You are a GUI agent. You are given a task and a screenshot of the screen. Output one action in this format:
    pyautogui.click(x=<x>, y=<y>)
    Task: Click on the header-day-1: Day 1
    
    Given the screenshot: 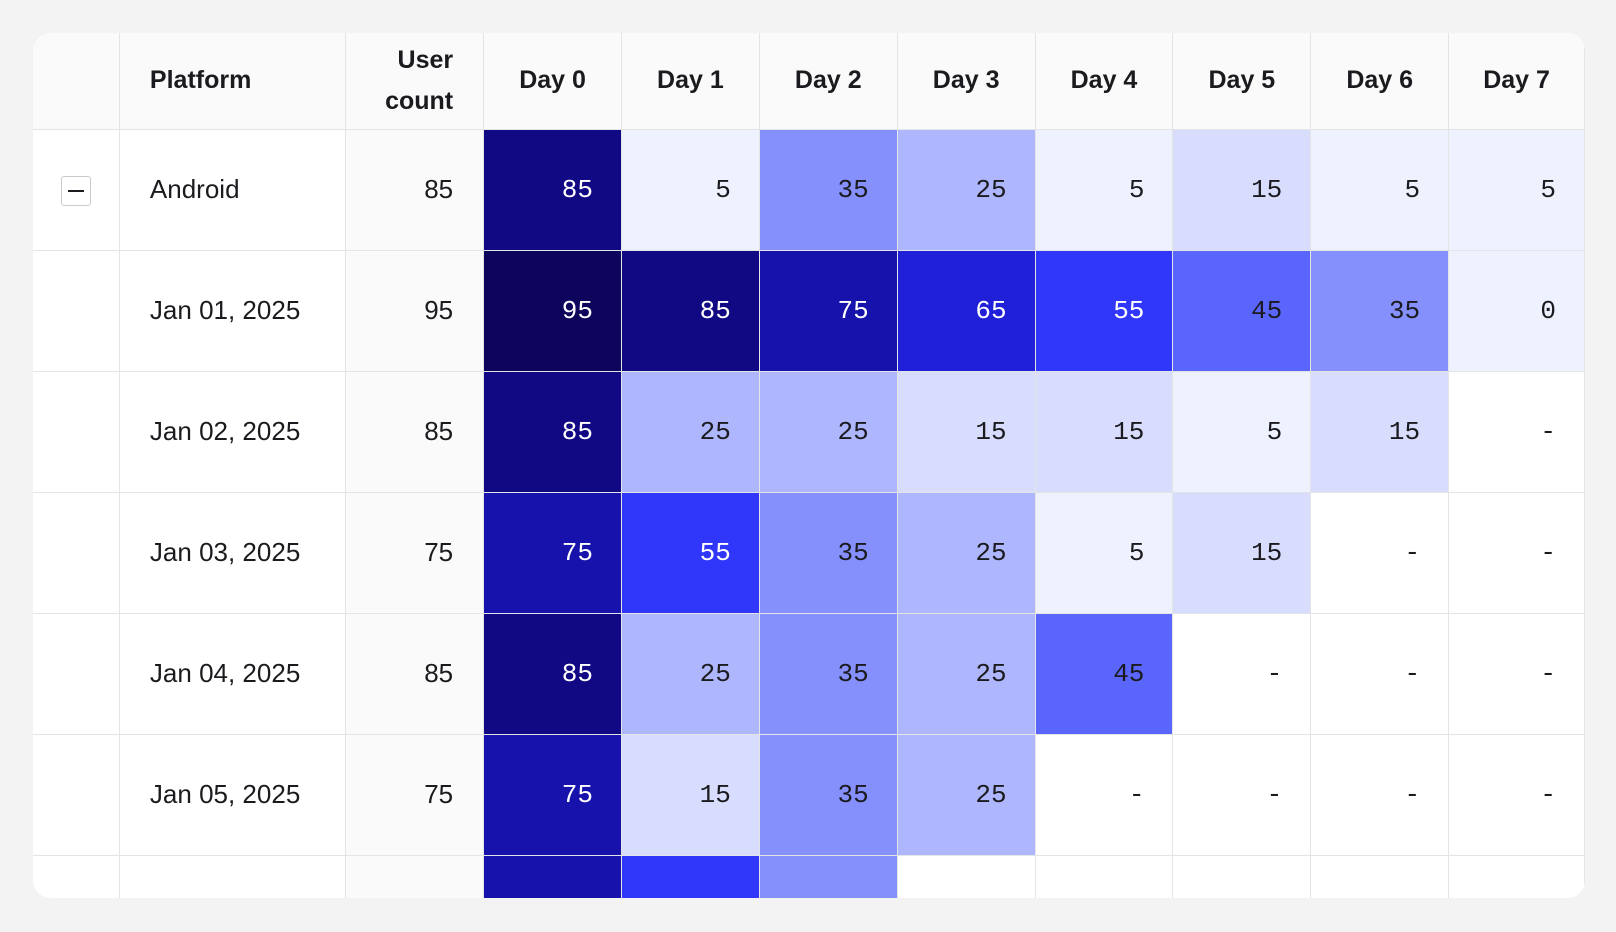 What is the action you would take?
    pyautogui.click(x=690, y=81)
    